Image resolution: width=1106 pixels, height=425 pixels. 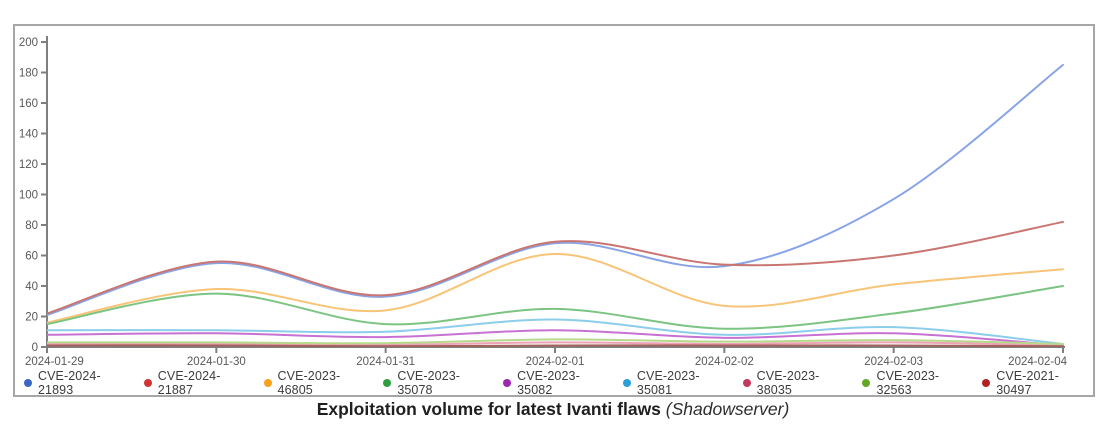 I want to click on legend-item-cve-2023-38035: CVE-2023-38035, so click(x=793, y=383).